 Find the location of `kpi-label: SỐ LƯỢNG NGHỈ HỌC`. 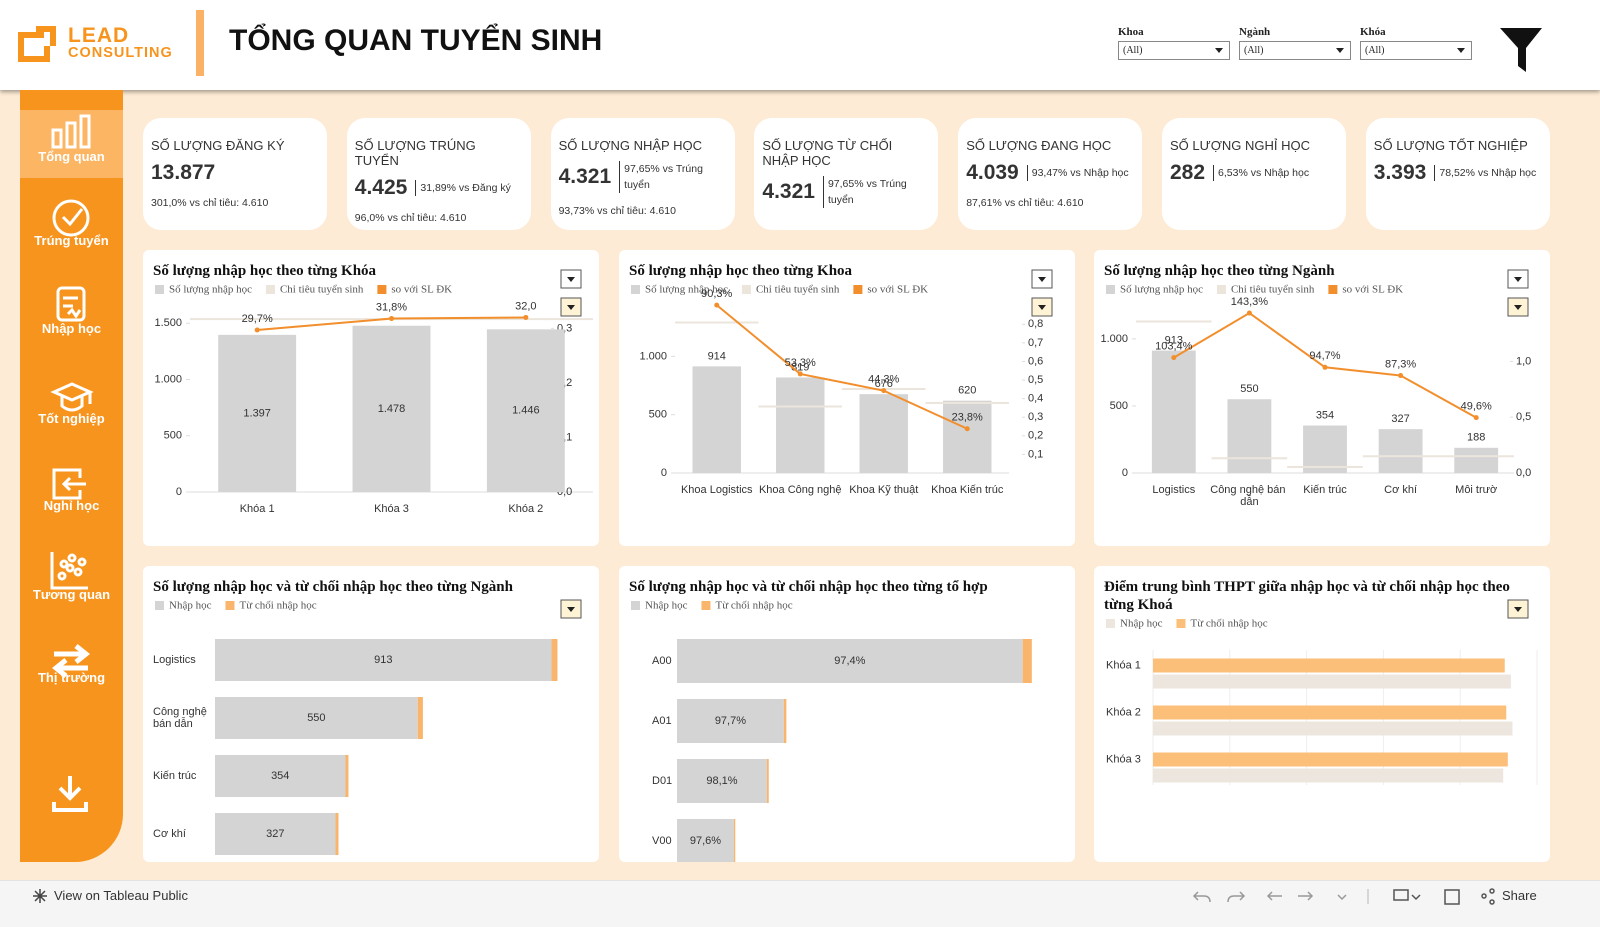

kpi-label: SỐ LƯỢNG NGHỈ HỌC is located at coordinates (1240, 145).